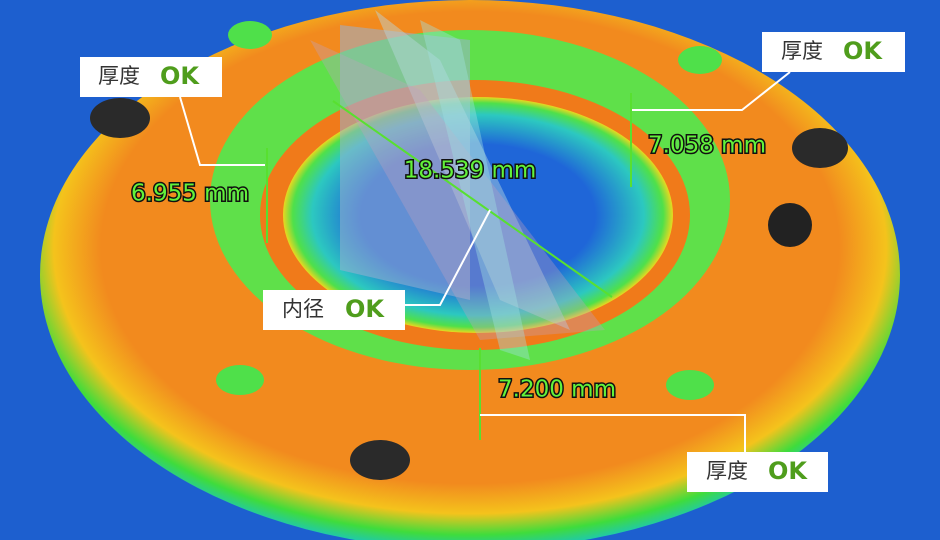  Describe the element at coordinates (470, 171) in the screenshot. I see `measurement: 18.539 mm` at that location.